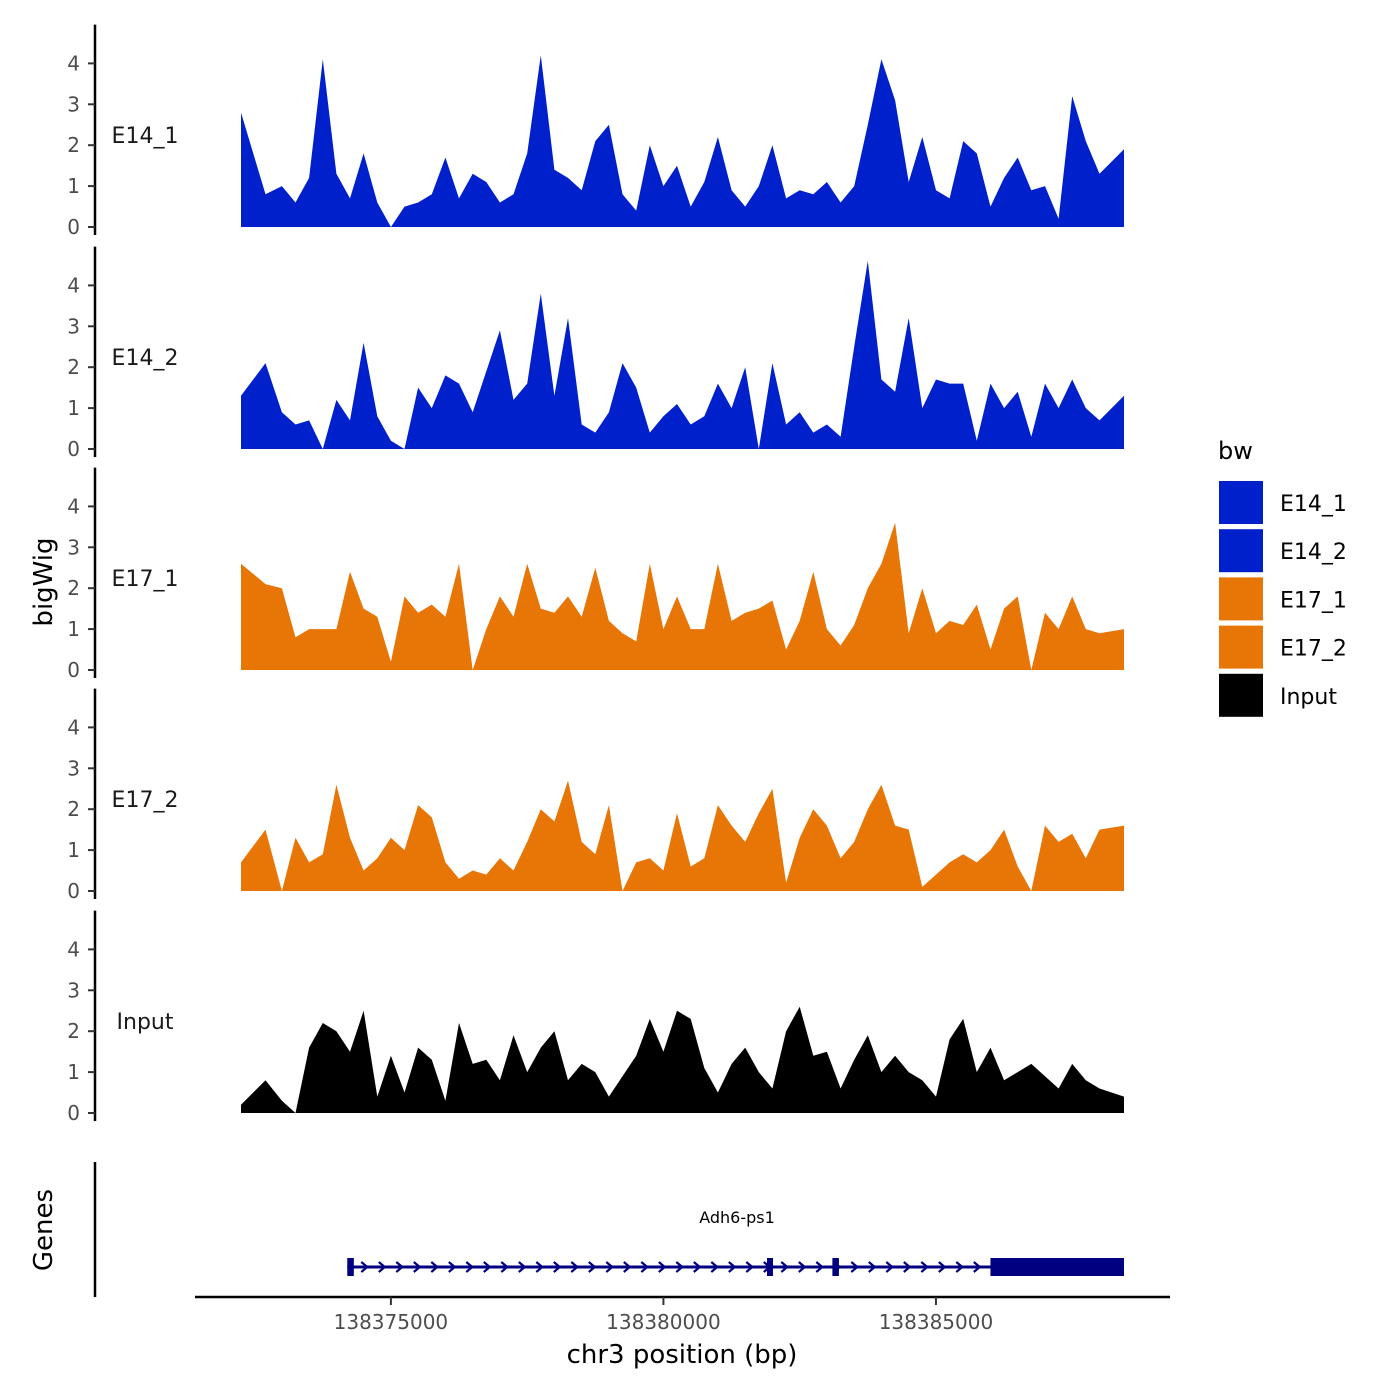  What do you see at coordinates (145, 1022) in the screenshot?
I see `track-label: Input` at bounding box center [145, 1022].